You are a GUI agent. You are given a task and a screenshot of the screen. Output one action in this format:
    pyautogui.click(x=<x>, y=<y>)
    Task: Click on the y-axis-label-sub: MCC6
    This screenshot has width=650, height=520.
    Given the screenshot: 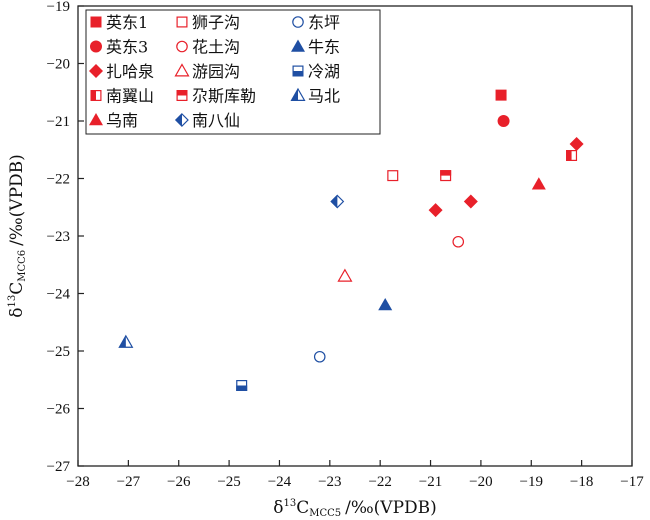 What is the action you would take?
    pyautogui.click(x=22, y=266)
    